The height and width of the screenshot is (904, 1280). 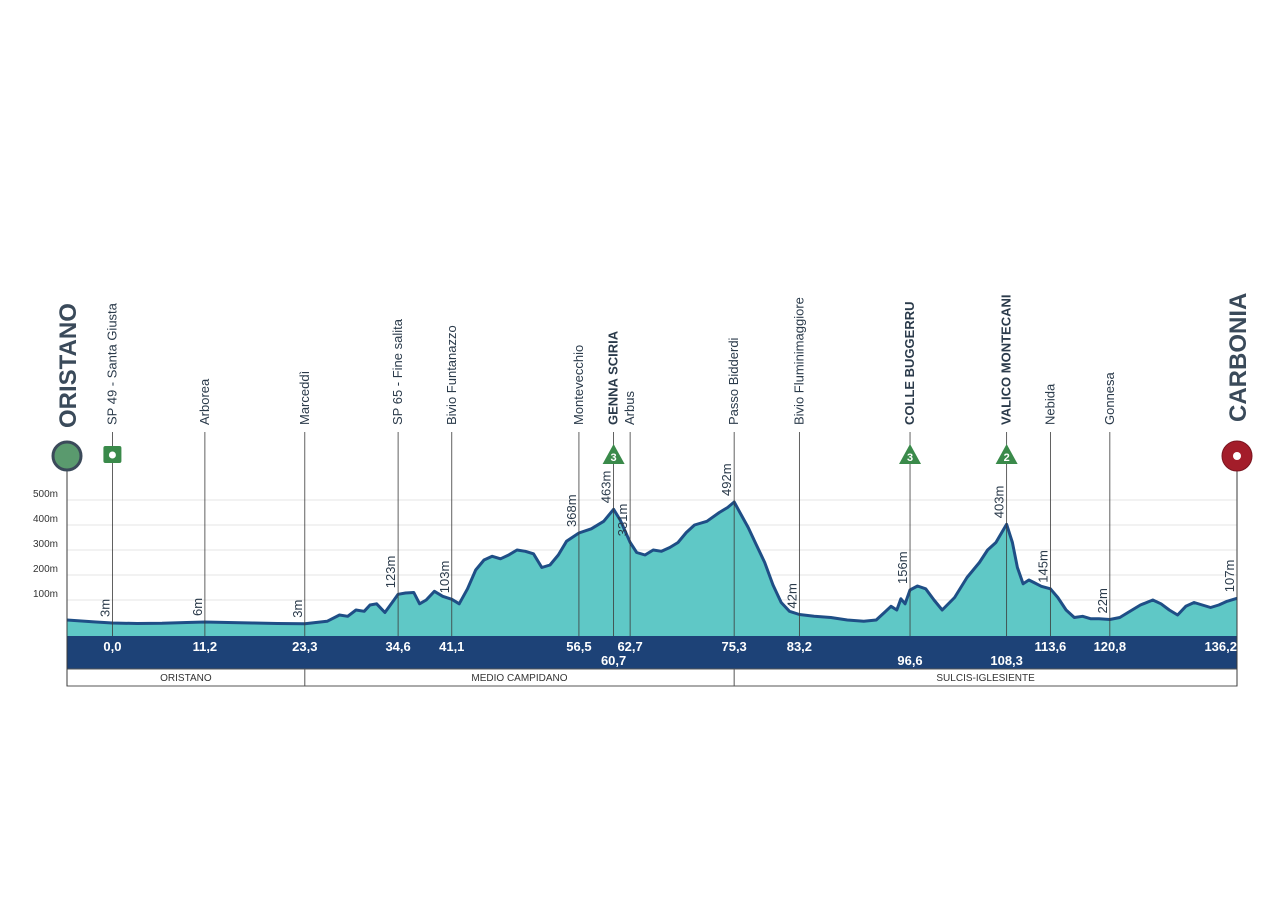 I want to click on finish-city-label: CARBONIA, so click(x=1238, y=357).